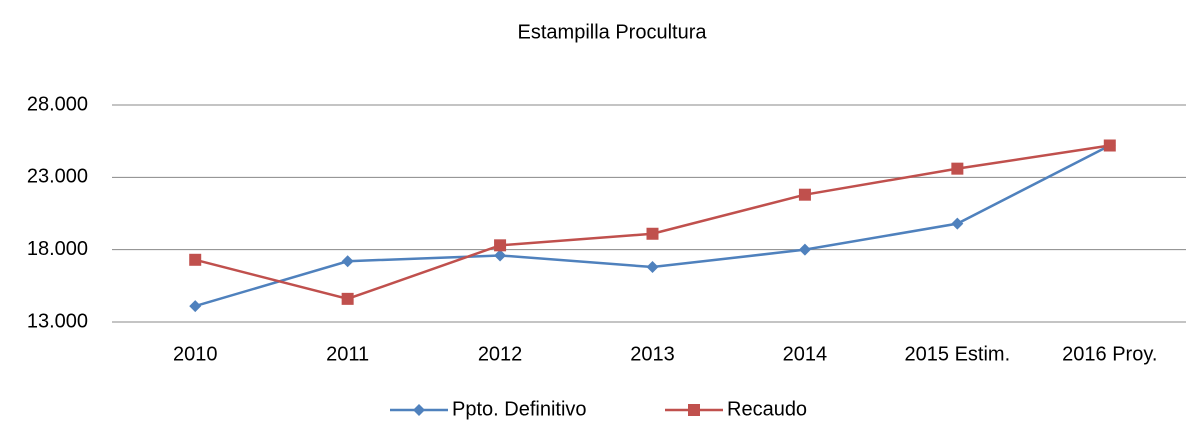  What do you see at coordinates (195, 354) in the screenshot?
I see `x-tick-label: 2010` at bounding box center [195, 354].